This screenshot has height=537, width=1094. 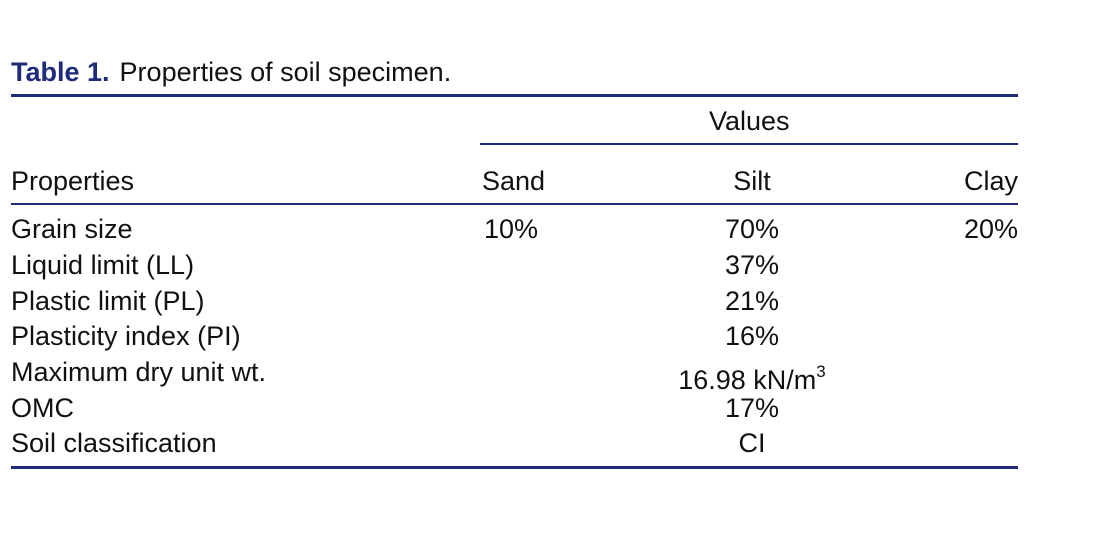 What do you see at coordinates (514, 204) in the screenshot?
I see `header-rule` at bounding box center [514, 204].